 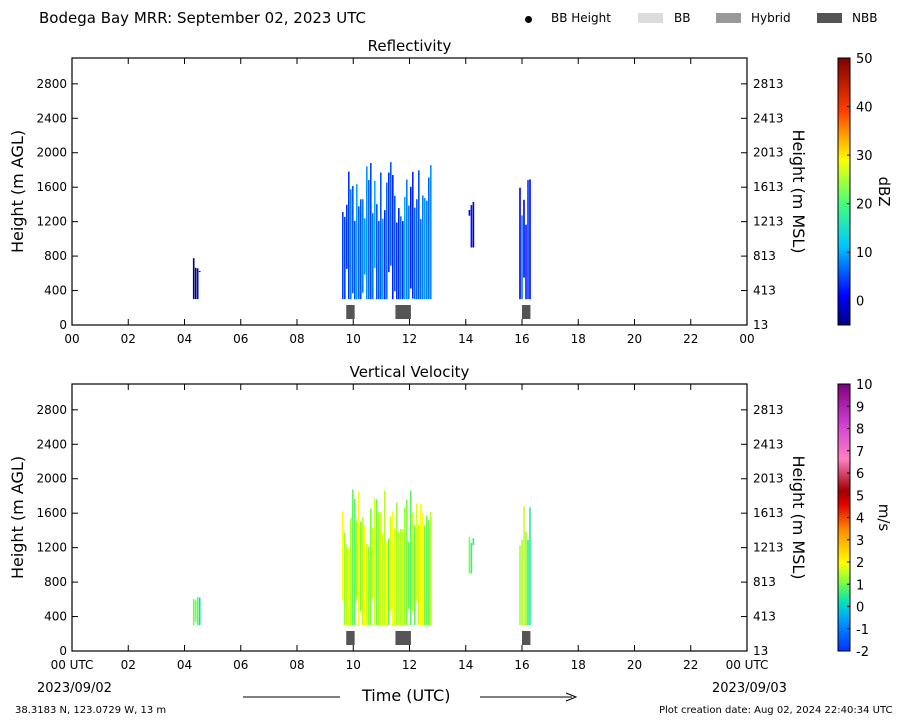 What do you see at coordinates (865, 189) in the screenshot?
I see `dbz-colorbar: 0 10 20 30 40 50 dBZ` at bounding box center [865, 189].